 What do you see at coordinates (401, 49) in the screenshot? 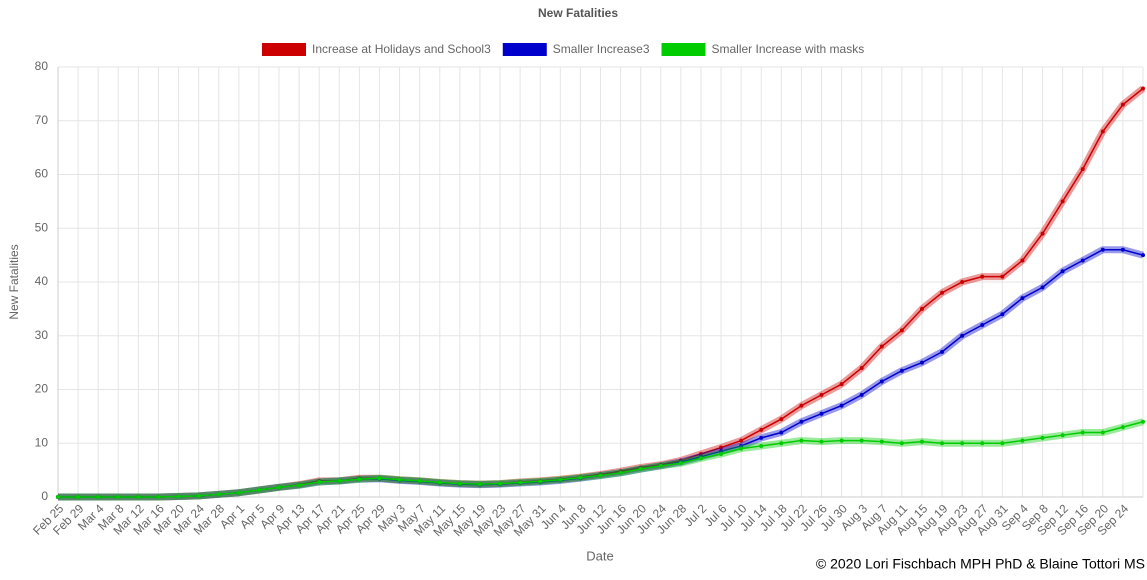
I see `legend-label: Increase at Holidays and School3` at bounding box center [401, 49].